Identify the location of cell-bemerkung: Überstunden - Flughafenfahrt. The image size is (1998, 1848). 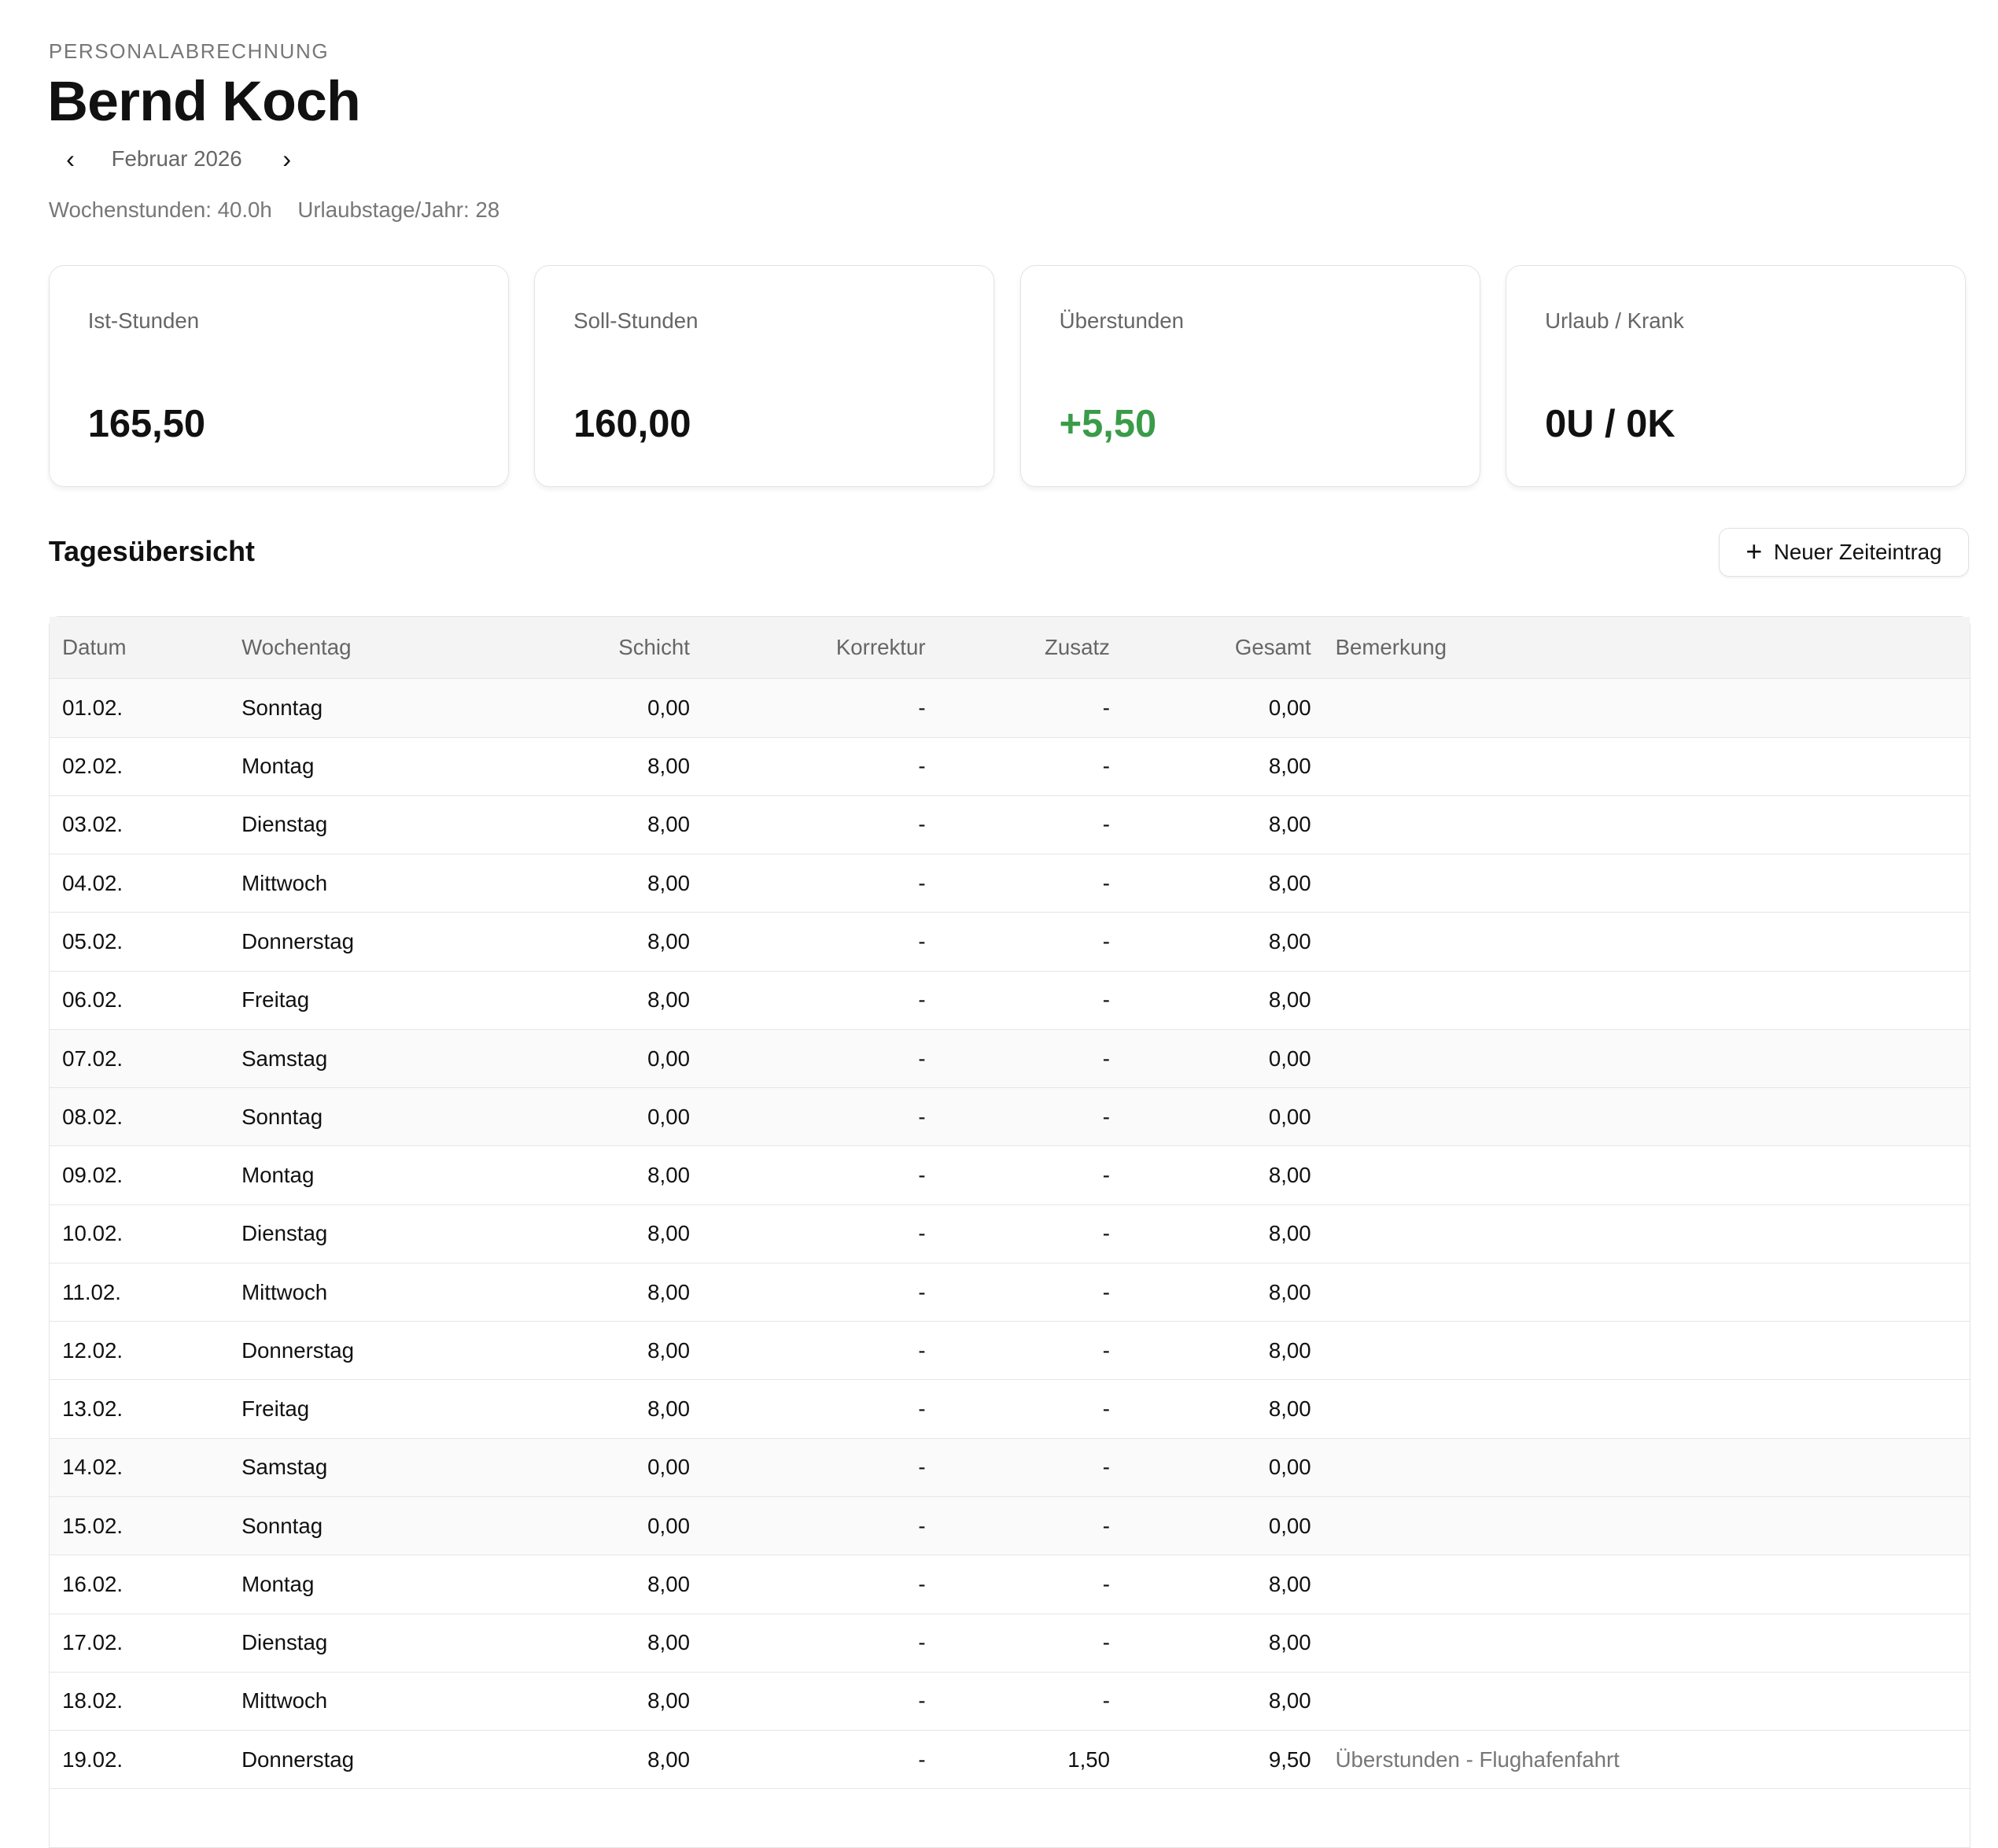
(1477, 1759).